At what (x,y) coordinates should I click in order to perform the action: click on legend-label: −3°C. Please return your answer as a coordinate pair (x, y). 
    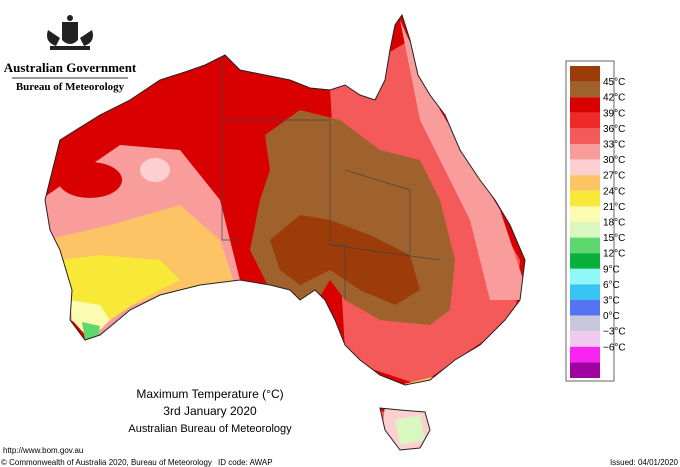
    Looking at the image, I should click on (614, 332).